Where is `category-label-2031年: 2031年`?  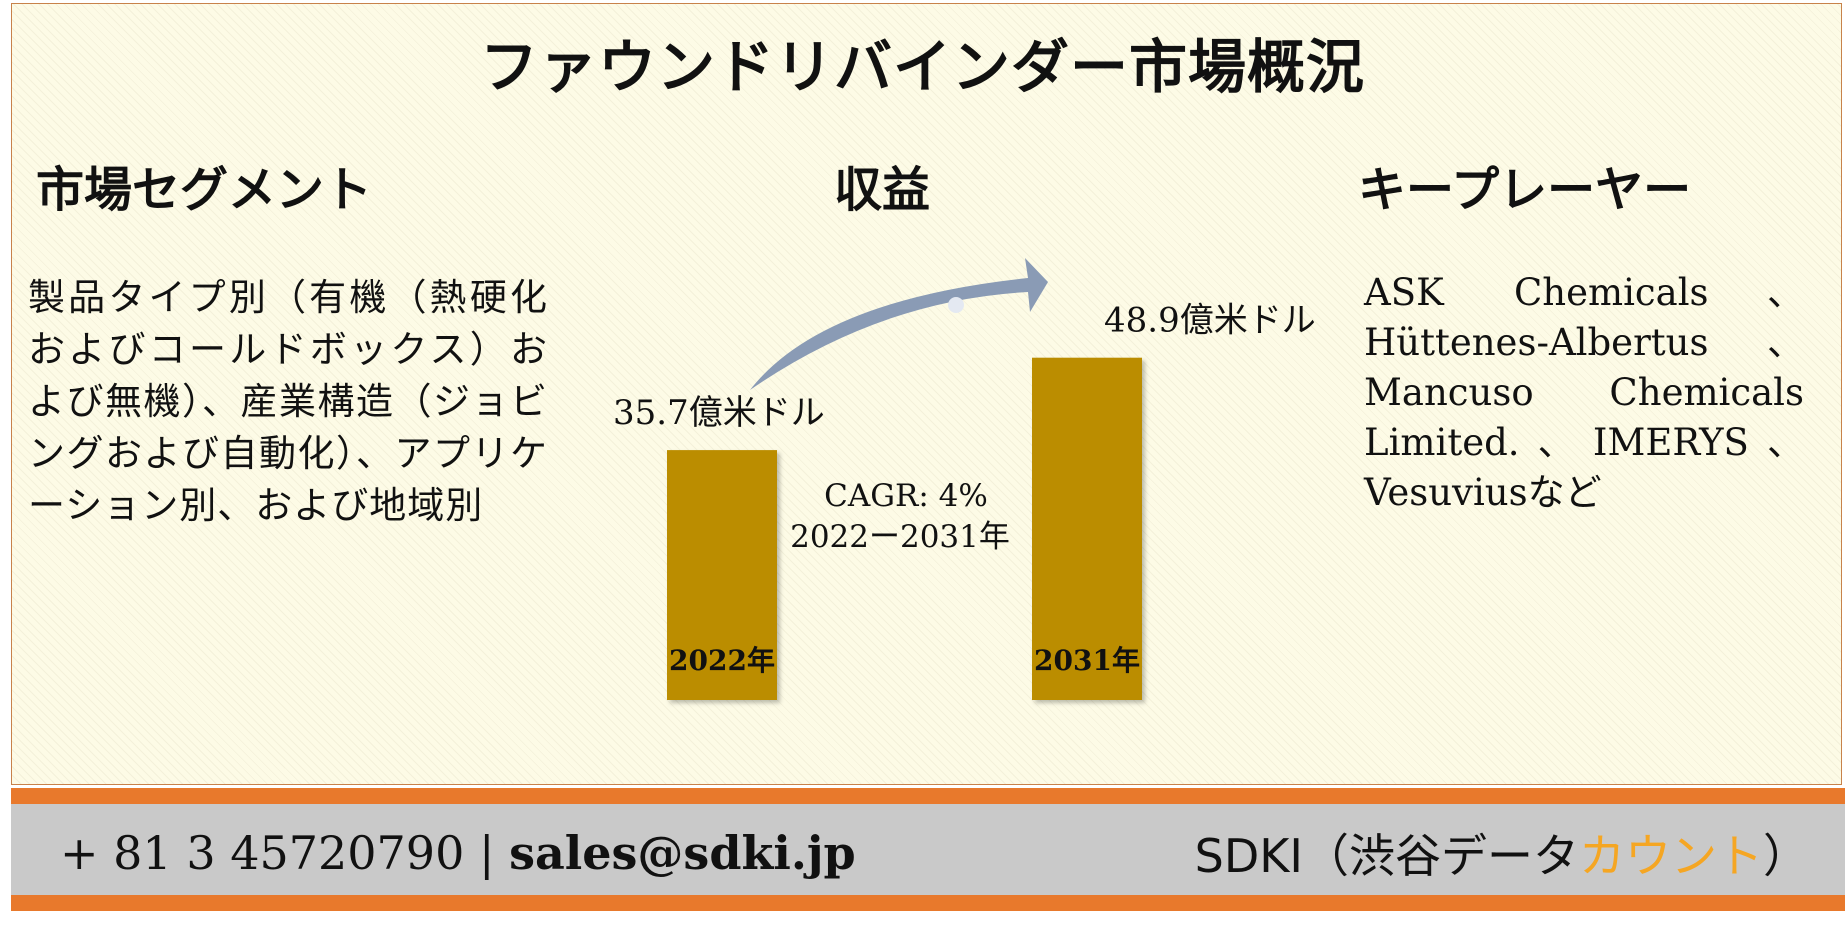
category-label-2031年: 2031年 is located at coordinates (1087, 660).